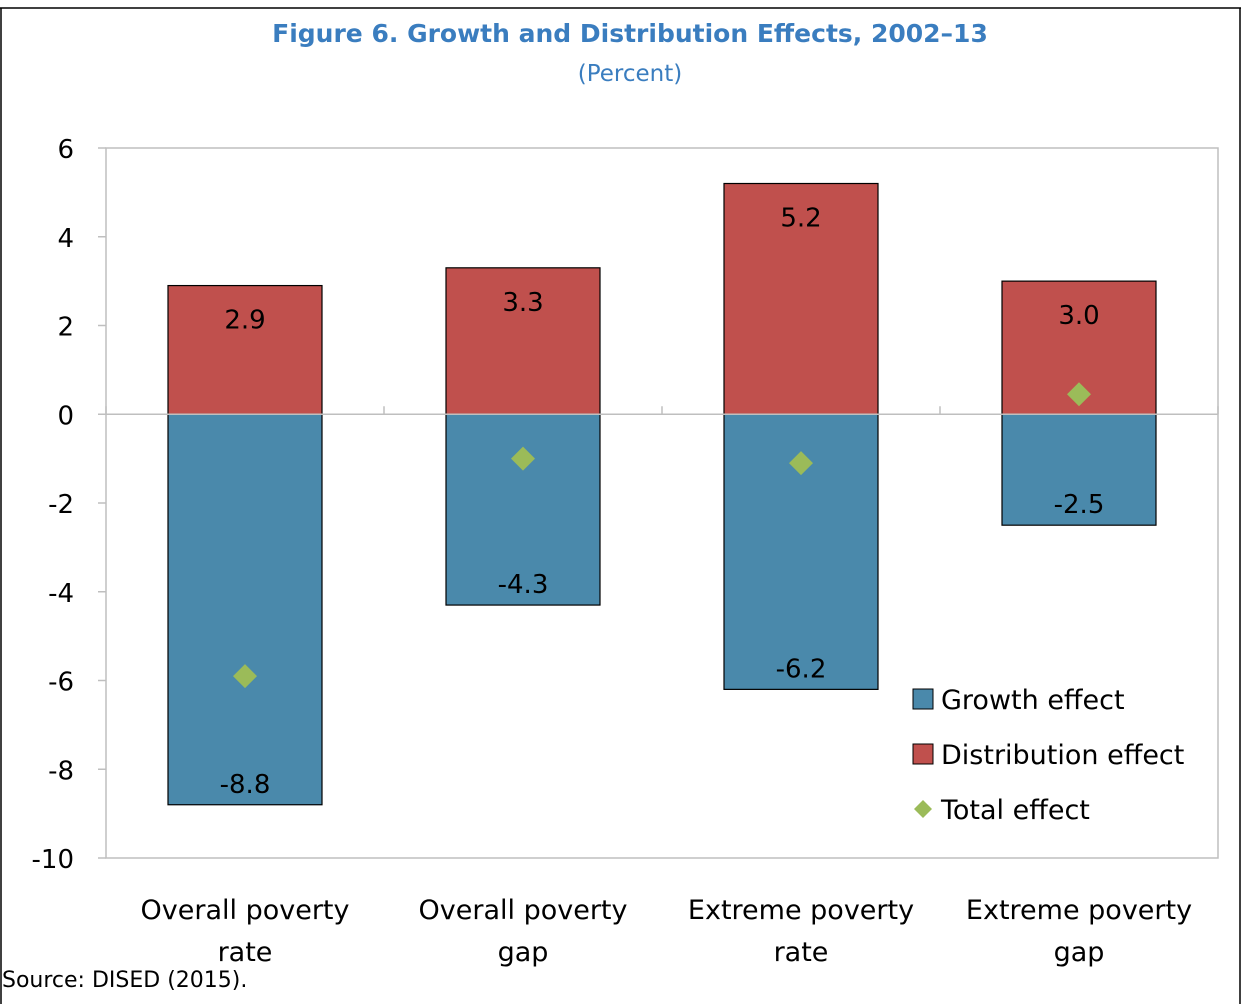 This screenshot has height=1004, width=1241. I want to click on y-tick-label: 2, so click(65, 328).